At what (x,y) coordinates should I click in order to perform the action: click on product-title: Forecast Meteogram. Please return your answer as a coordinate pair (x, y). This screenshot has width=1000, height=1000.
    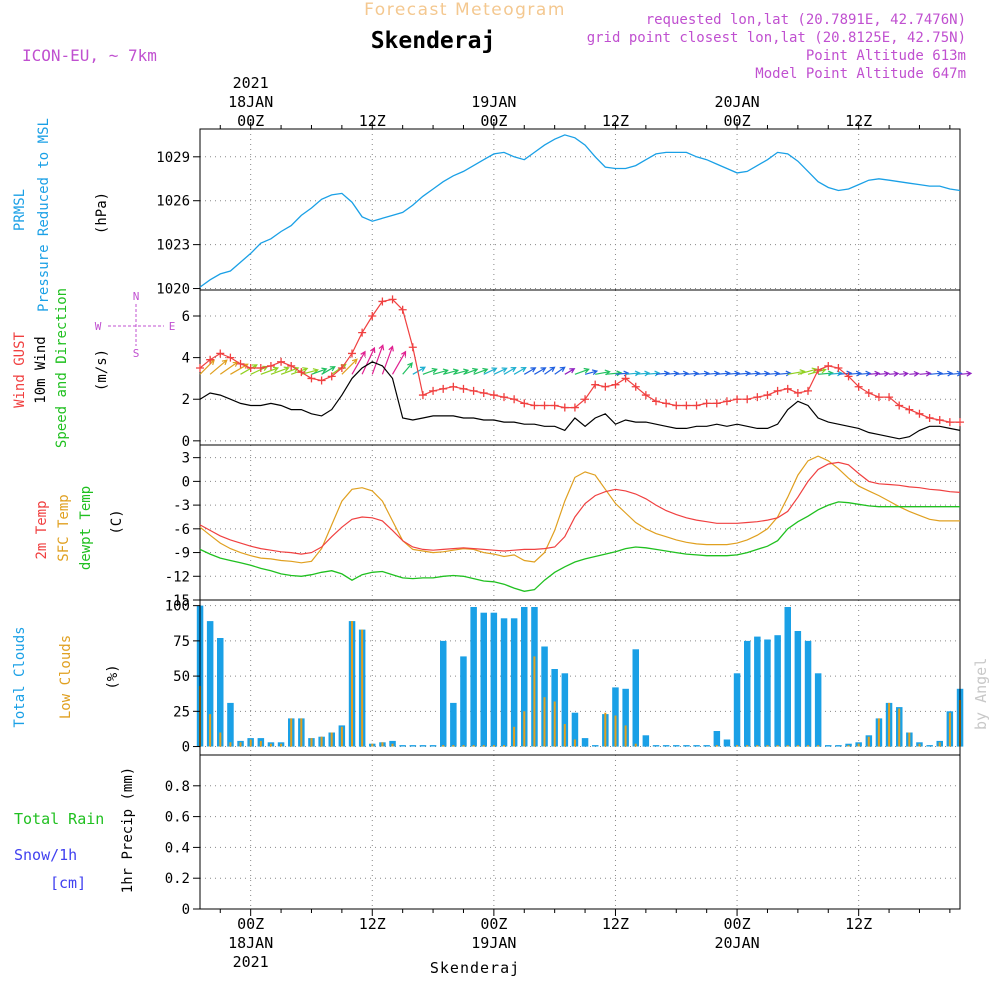
    Looking at the image, I should click on (465, 10).